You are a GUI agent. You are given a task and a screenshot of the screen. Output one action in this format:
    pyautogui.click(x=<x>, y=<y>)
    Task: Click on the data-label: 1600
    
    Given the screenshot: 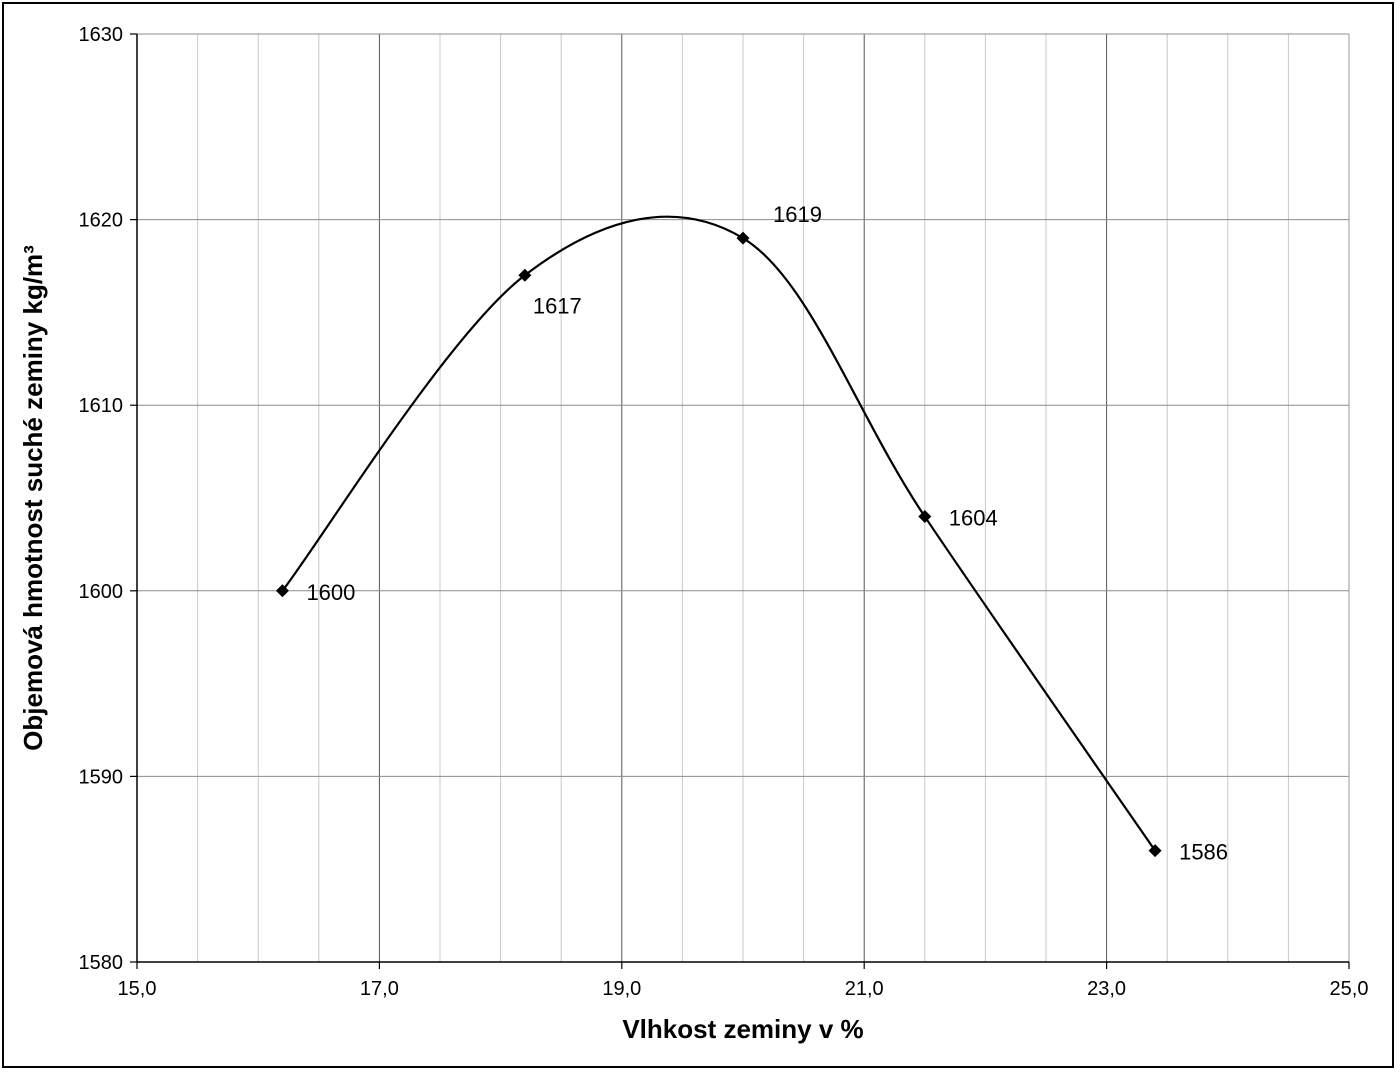 What is the action you would take?
    pyautogui.click(x=330, y=592)
    